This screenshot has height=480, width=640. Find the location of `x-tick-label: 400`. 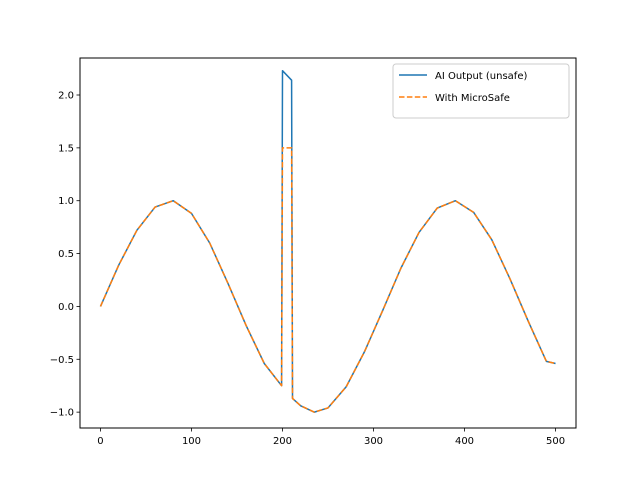

x-tick-label: 400 is located at coordinates (464, 441).